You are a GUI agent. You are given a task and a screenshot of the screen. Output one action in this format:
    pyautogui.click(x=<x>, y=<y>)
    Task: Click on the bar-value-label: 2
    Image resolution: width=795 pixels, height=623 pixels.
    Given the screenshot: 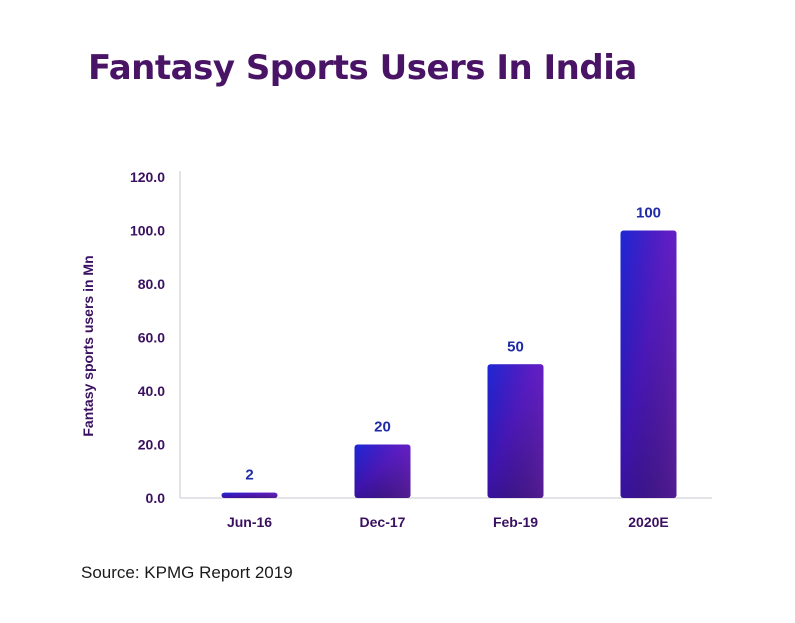 What is the action you would take?
    pyautogui.click(x=249, y=475)
    